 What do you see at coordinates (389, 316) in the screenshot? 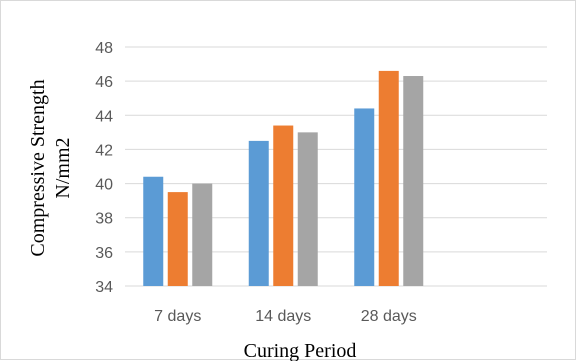
I see `x-tick-label: 28 days` at bounding box center [389, 316].